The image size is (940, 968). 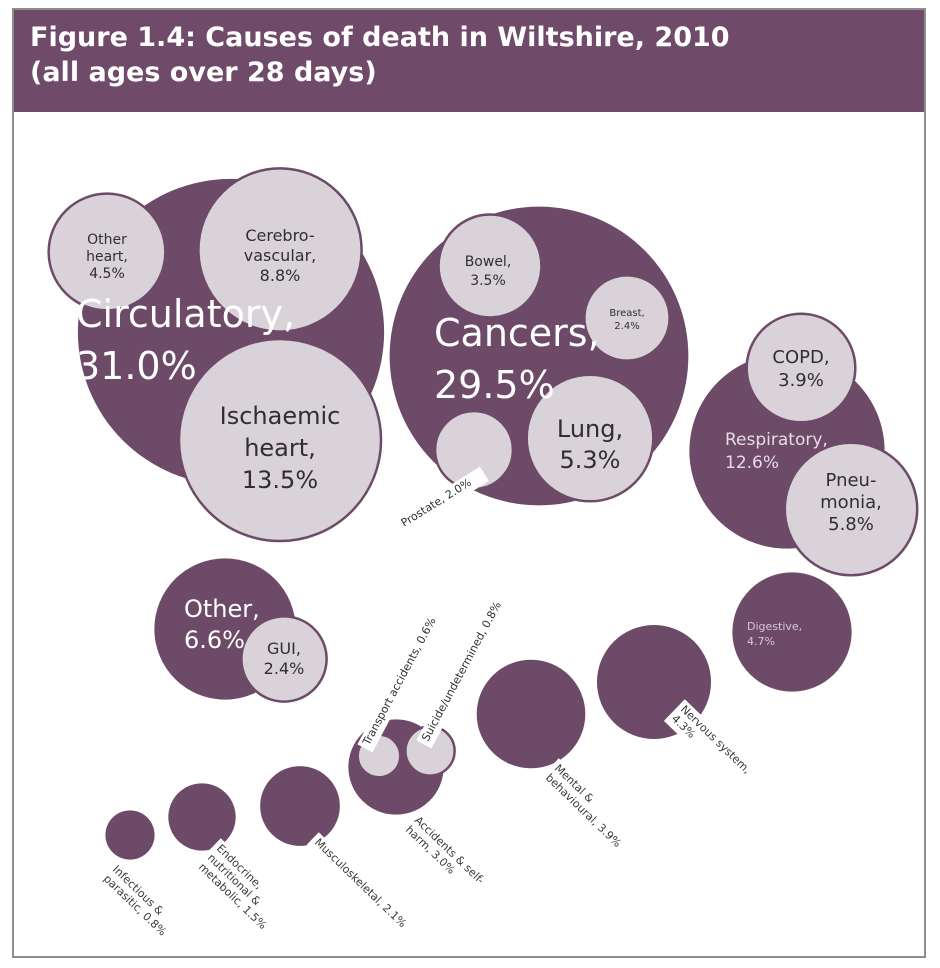 I want to click on ischaemic-heart-bubble, so click(x=280, y=440).